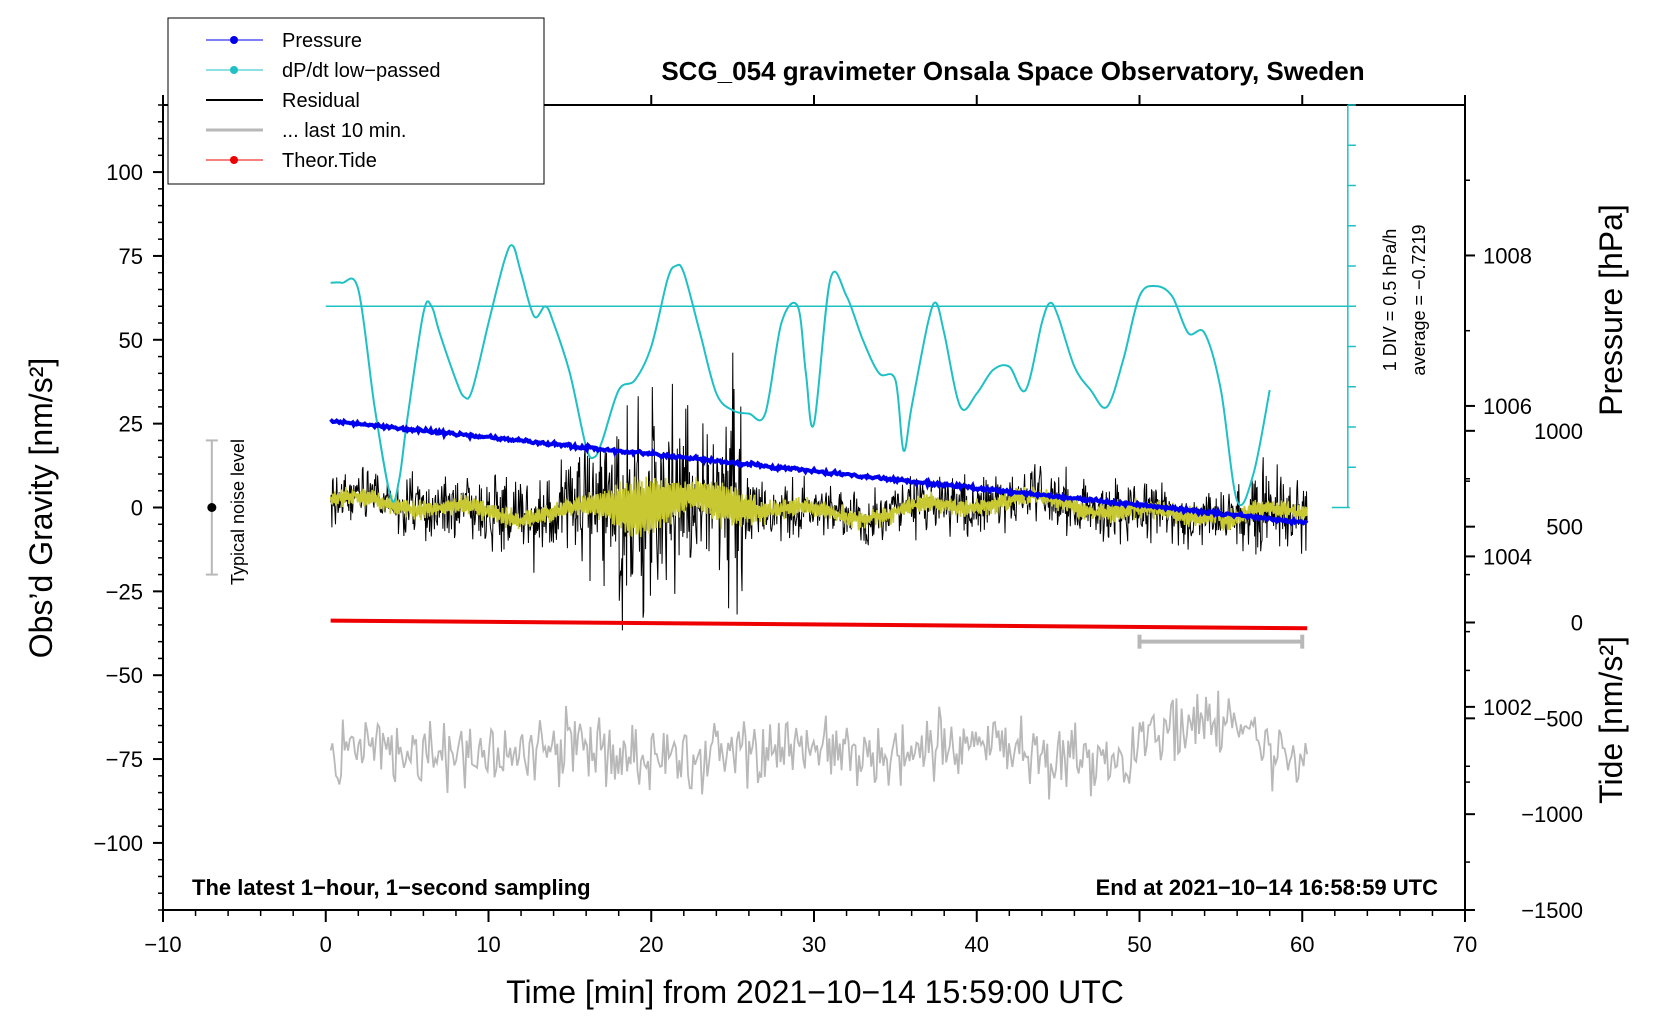  What do you see at coordinates (234, 160) in the screenshot?
I see `legend-dot-tide` at bounding box center [234, 160].